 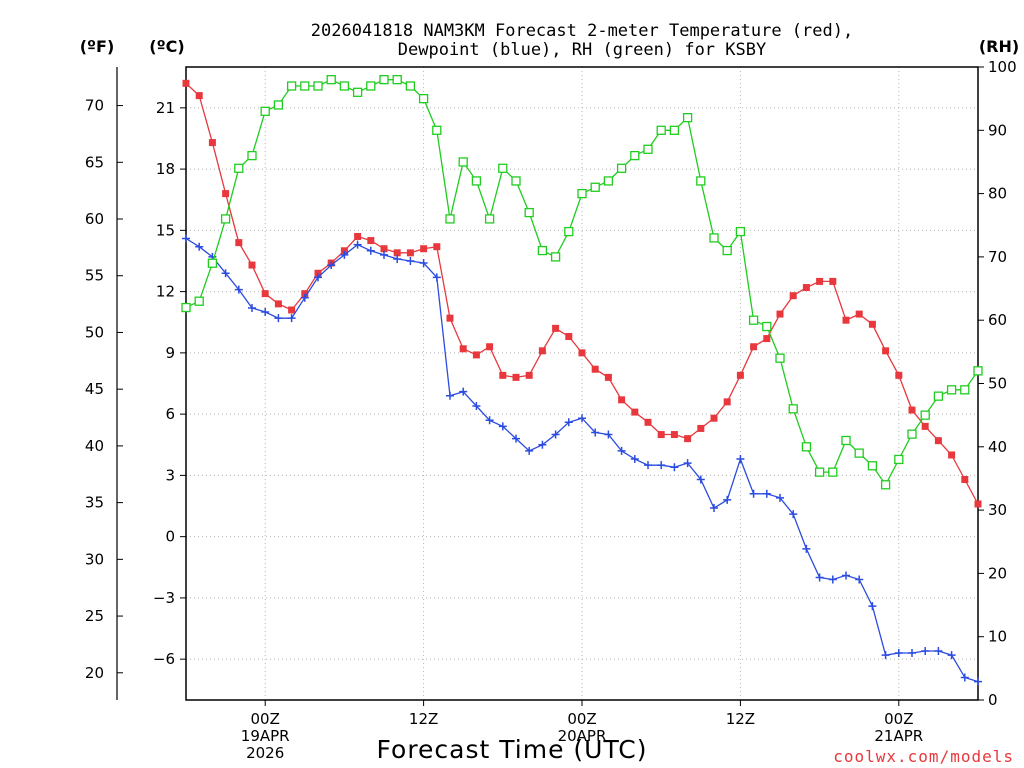 What do you see at coordinates (997, 384) in the screenshot?
I see `rh-tick-label: 50` at bounding box center [997, 384].